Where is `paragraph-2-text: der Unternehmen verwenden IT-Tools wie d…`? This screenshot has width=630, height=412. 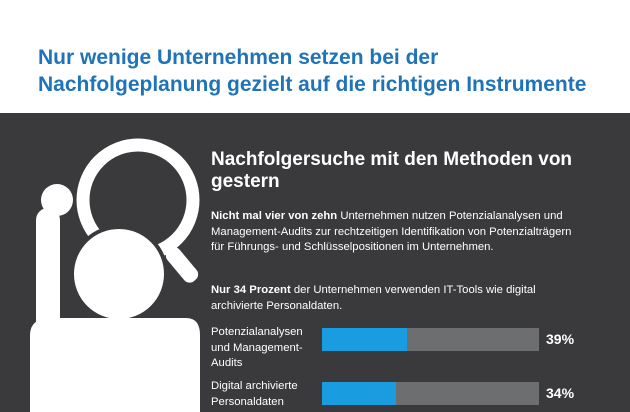
paragraph-2-text: der Unternehmen verwenden IT-Tools wie d… is located at coordinates (373, 298).